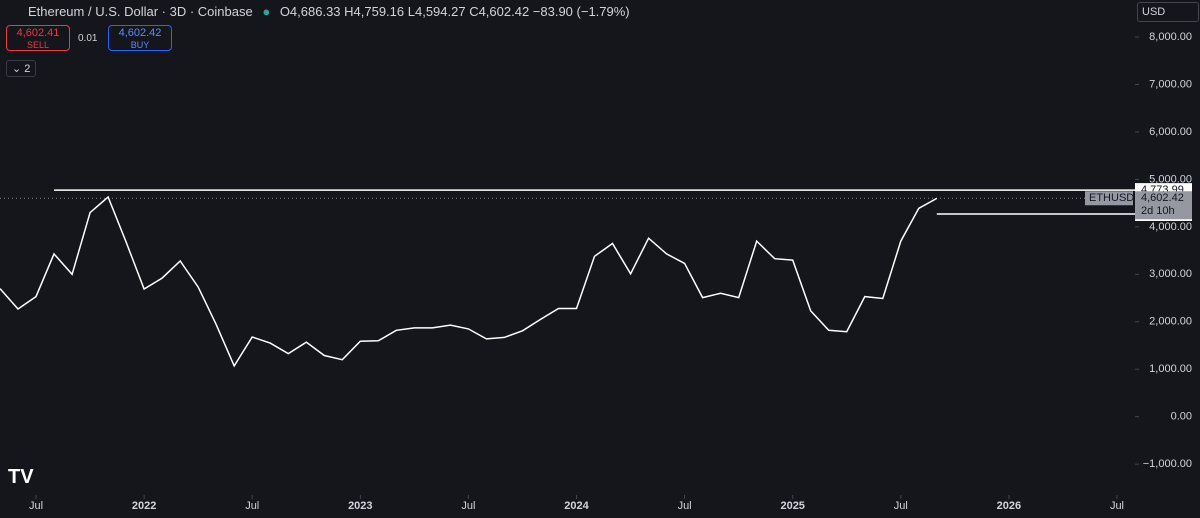 The image size is (1200, 518). What do you see at coordinates (1162, 198) in the screenshot?
I see `current-price-label: 4,602.42` at bounding box center [1162, 198].